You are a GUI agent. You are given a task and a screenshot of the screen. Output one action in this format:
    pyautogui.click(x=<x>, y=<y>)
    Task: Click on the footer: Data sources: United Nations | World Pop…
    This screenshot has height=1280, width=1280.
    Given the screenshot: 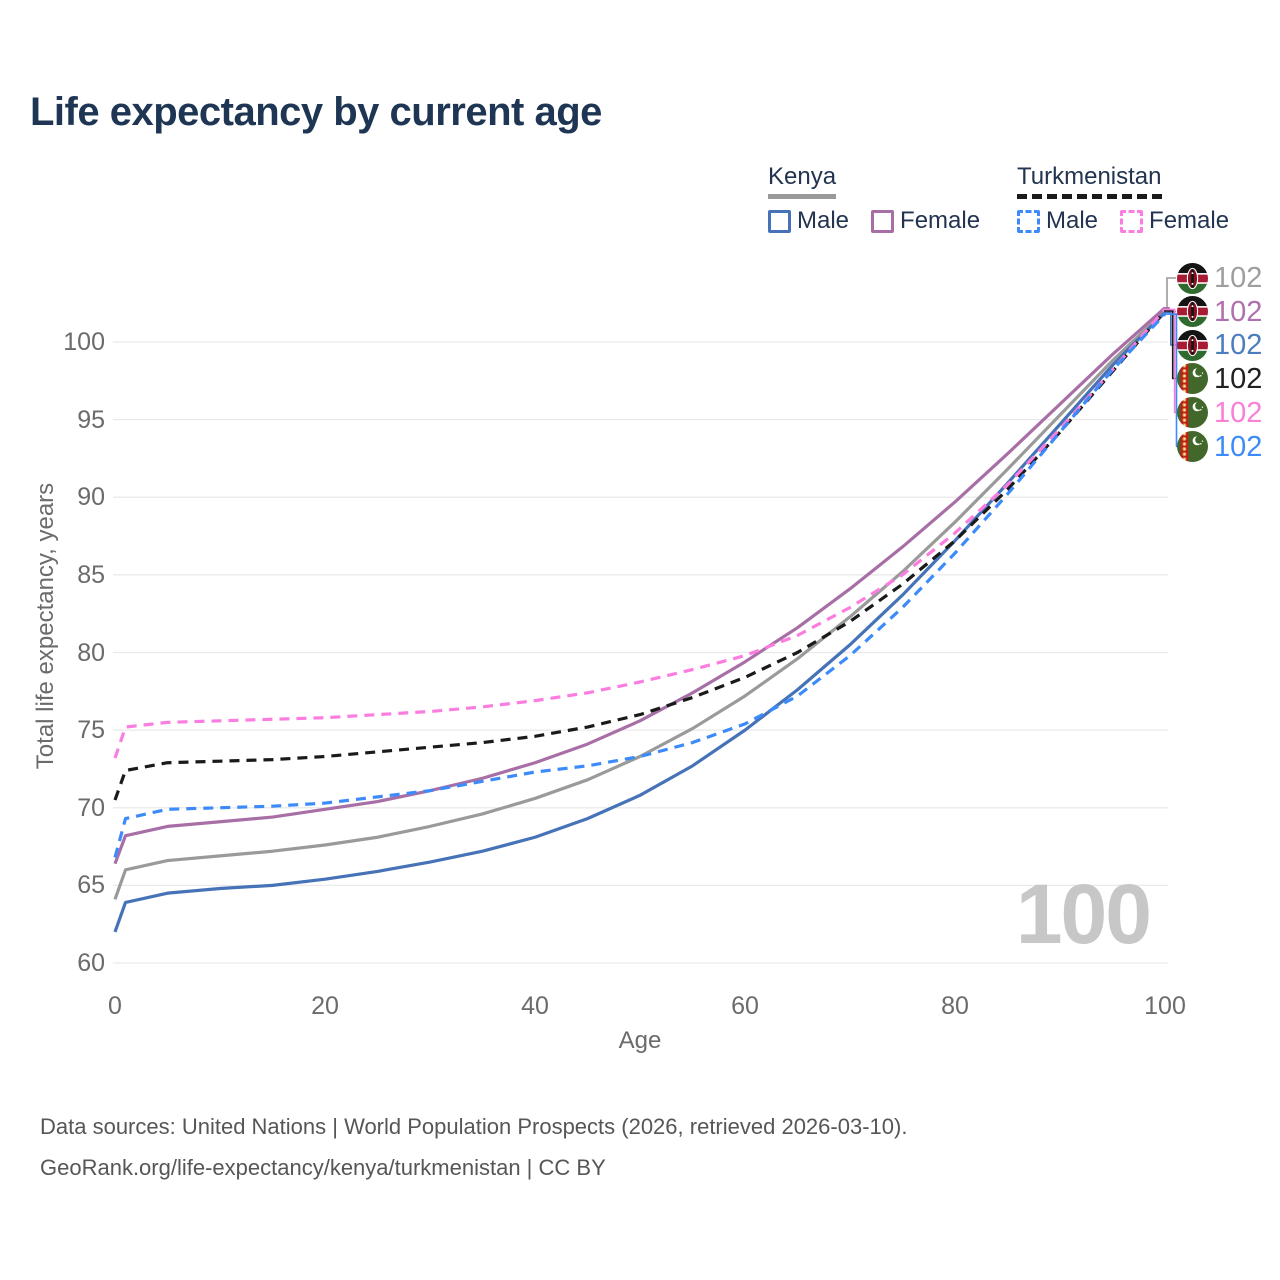 What is the action you would take?
    pyautogui.click(x=473, y=1147)
    